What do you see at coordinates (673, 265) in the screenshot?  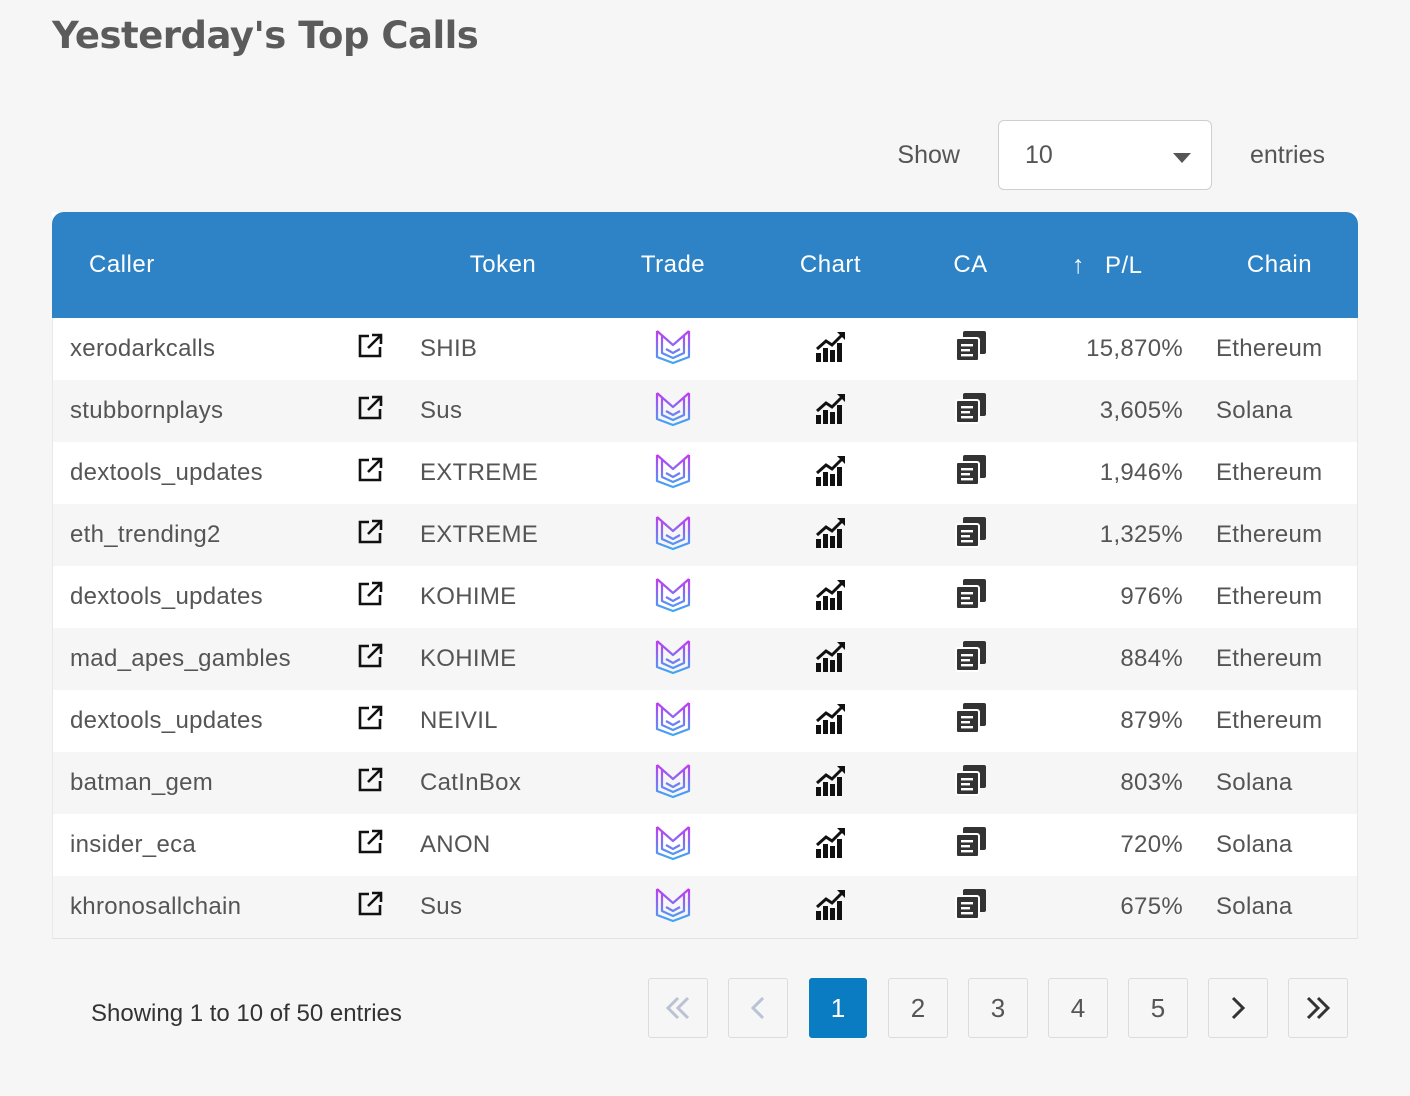 I see `column-header-trade: Trade` at bounding box center [673, 265].